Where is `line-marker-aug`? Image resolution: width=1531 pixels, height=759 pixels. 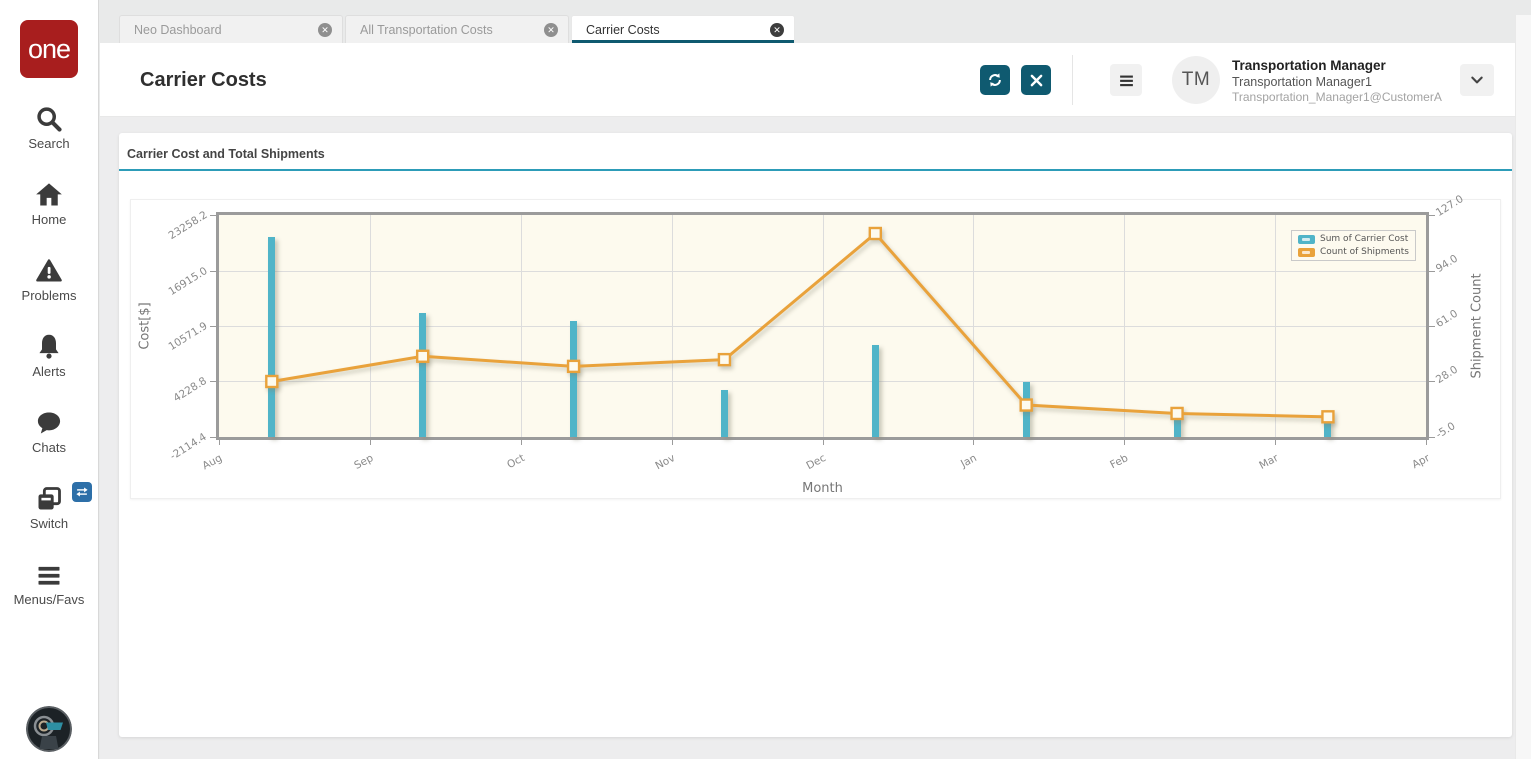 line-marker-aug is located at coordinates (272, 381).